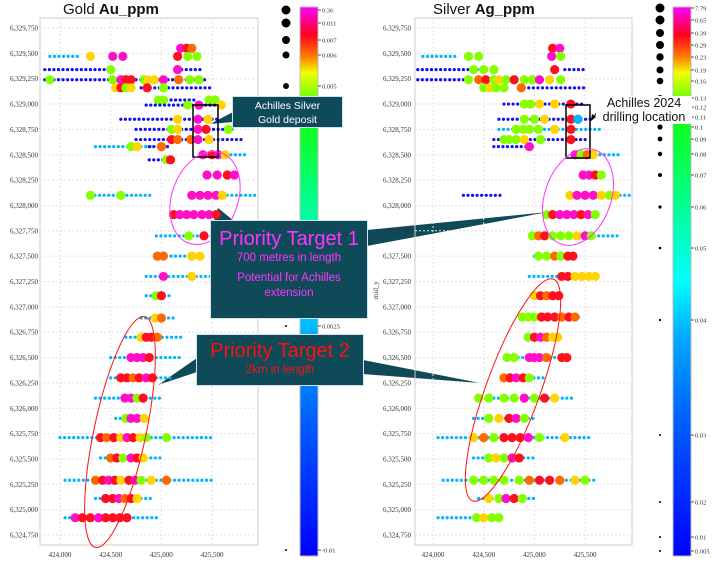  What do you see at coordinates (397, 282) in the screenshot?
I see `y-tick-label: 6,327,250` at bounding box center [397, 282].